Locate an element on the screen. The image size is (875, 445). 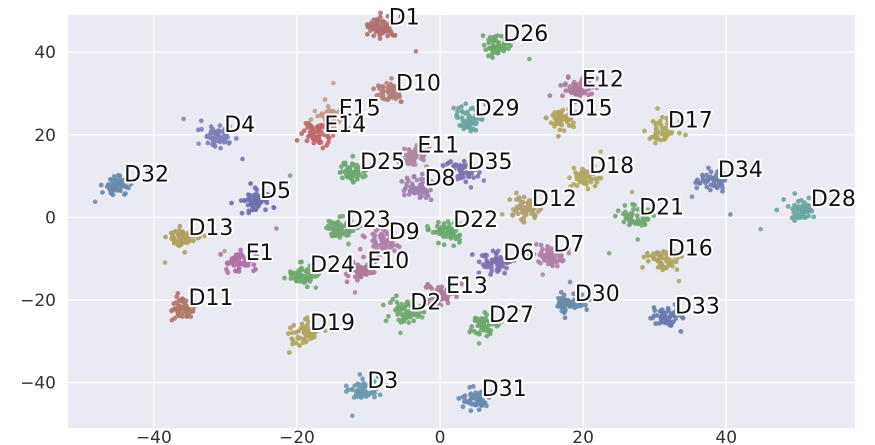
cluster-label-d21: D21 is located at coordinates (661, 207).